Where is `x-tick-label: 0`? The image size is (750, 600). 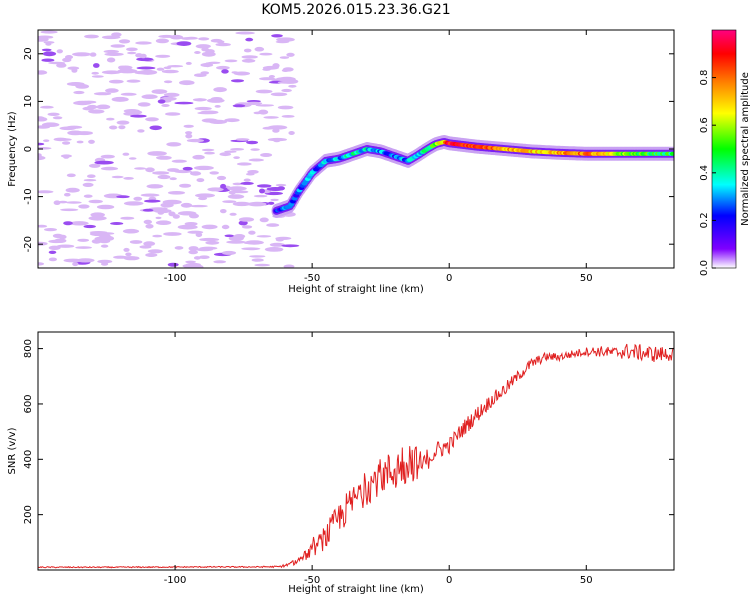 x-tick-label: 0 is located at coordinates (449, 278).